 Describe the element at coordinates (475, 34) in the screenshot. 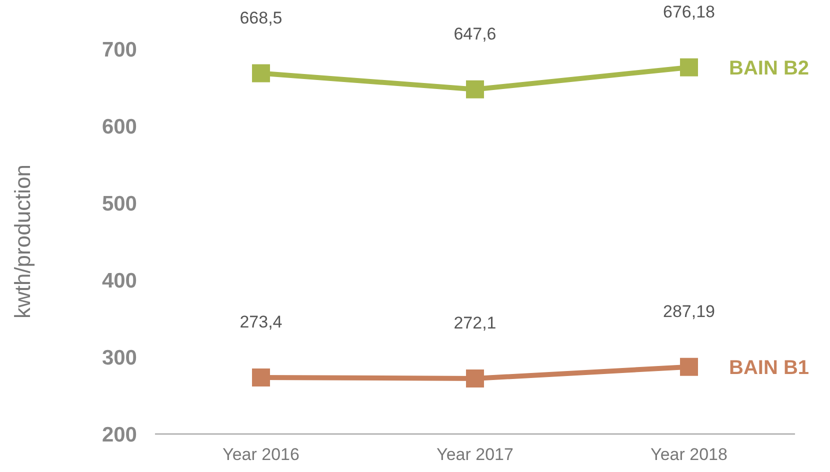

I see `data-label: 647,6` at that location.